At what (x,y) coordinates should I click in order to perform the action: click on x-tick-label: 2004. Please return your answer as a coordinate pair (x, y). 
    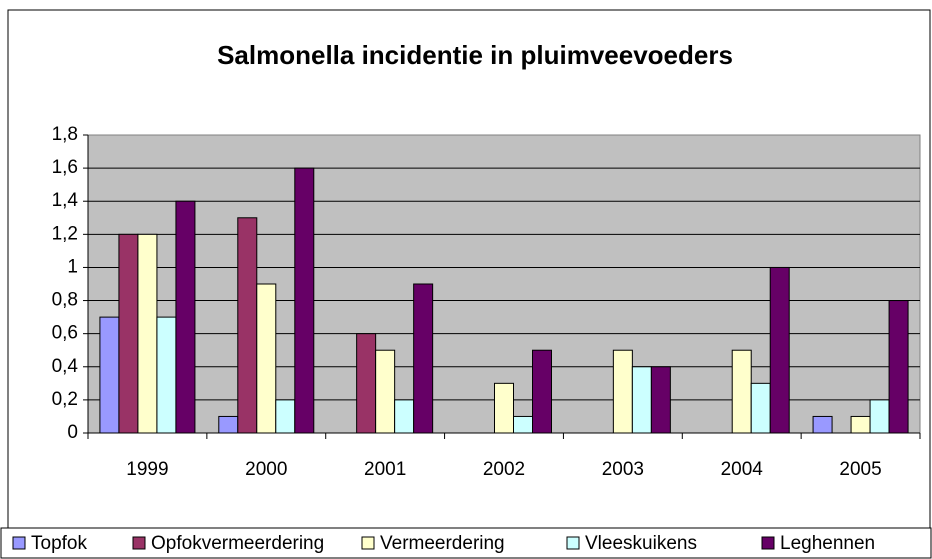
    Looking at the image, I should click on (742, 469).